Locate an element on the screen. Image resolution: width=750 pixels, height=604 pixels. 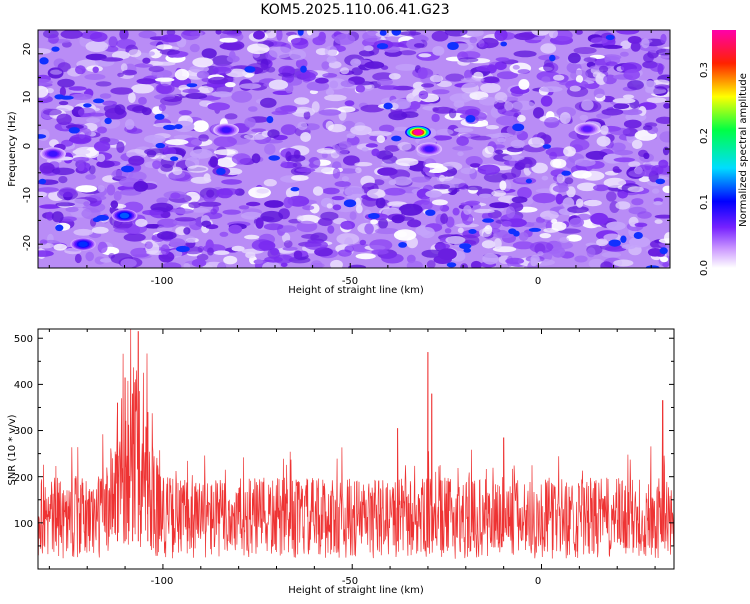
chart-title: KOM5.2025.110.06.41.G23 is located at coordinates (354, 10).